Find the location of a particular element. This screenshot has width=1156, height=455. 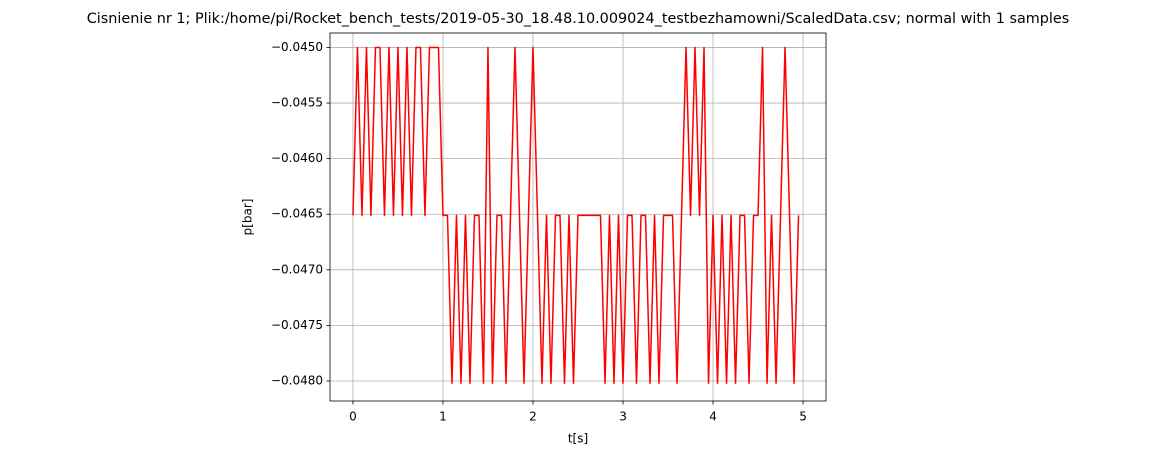

x-tick-label: 3 is located at coordinates (623, 417).